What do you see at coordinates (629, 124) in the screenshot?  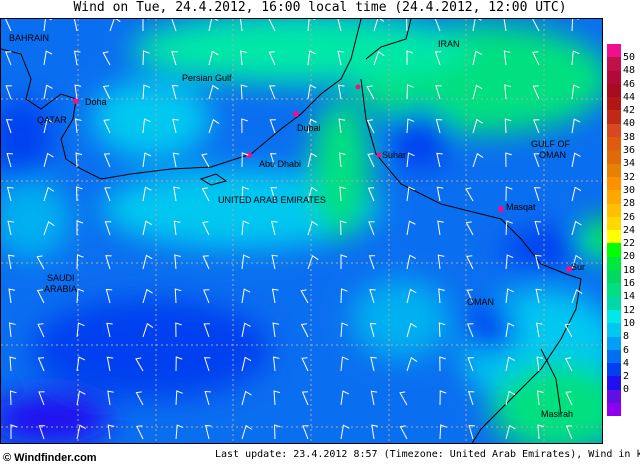 I see `legend-tick-label: 40` at bounding box center [629, 124].